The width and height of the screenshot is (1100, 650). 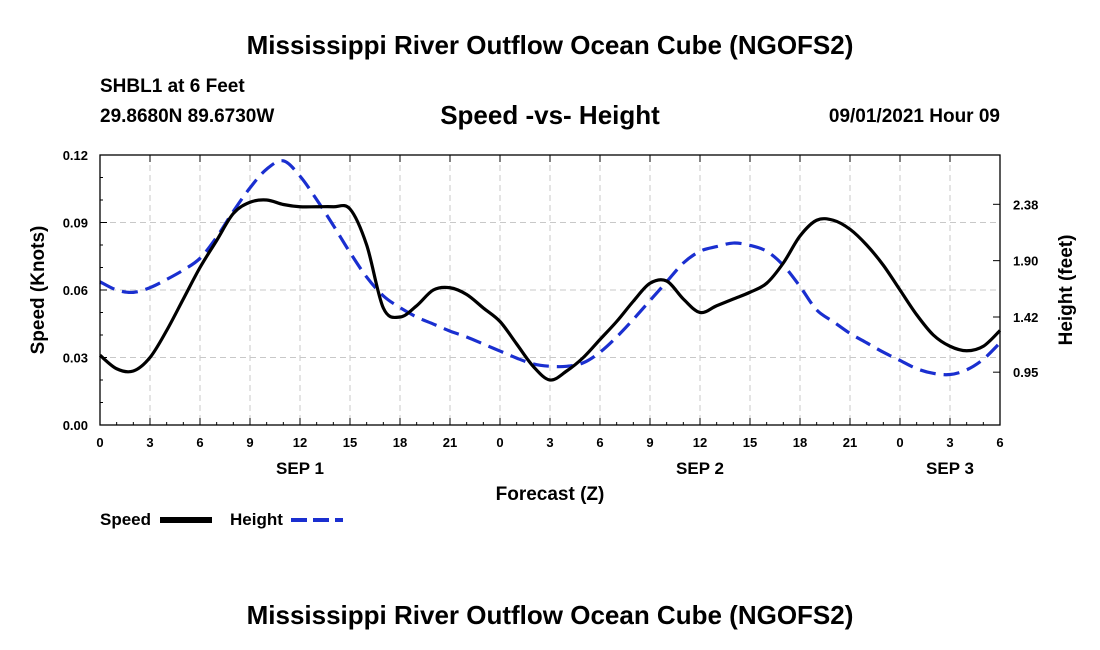 What do you see at coordinates (950, 468) in the screenshot?
I see `date-label: SEP 3` at bounding box center [950, 468].